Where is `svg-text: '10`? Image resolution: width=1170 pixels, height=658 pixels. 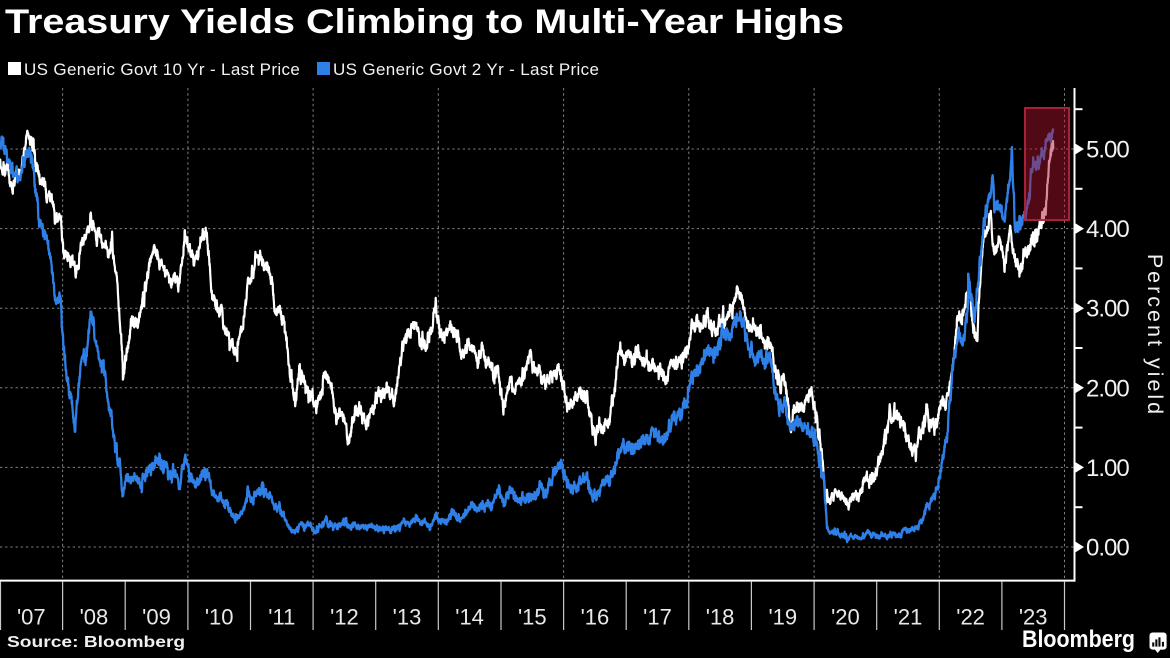 svg-text: '10 is located at coordinates (219, 617).